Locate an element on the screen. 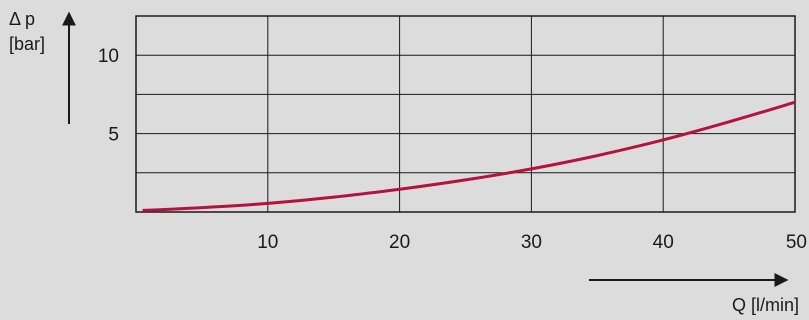 The height and width of the screenshot is (320, 809). x-tick-label: 50 is located at coordinates (796, 242).